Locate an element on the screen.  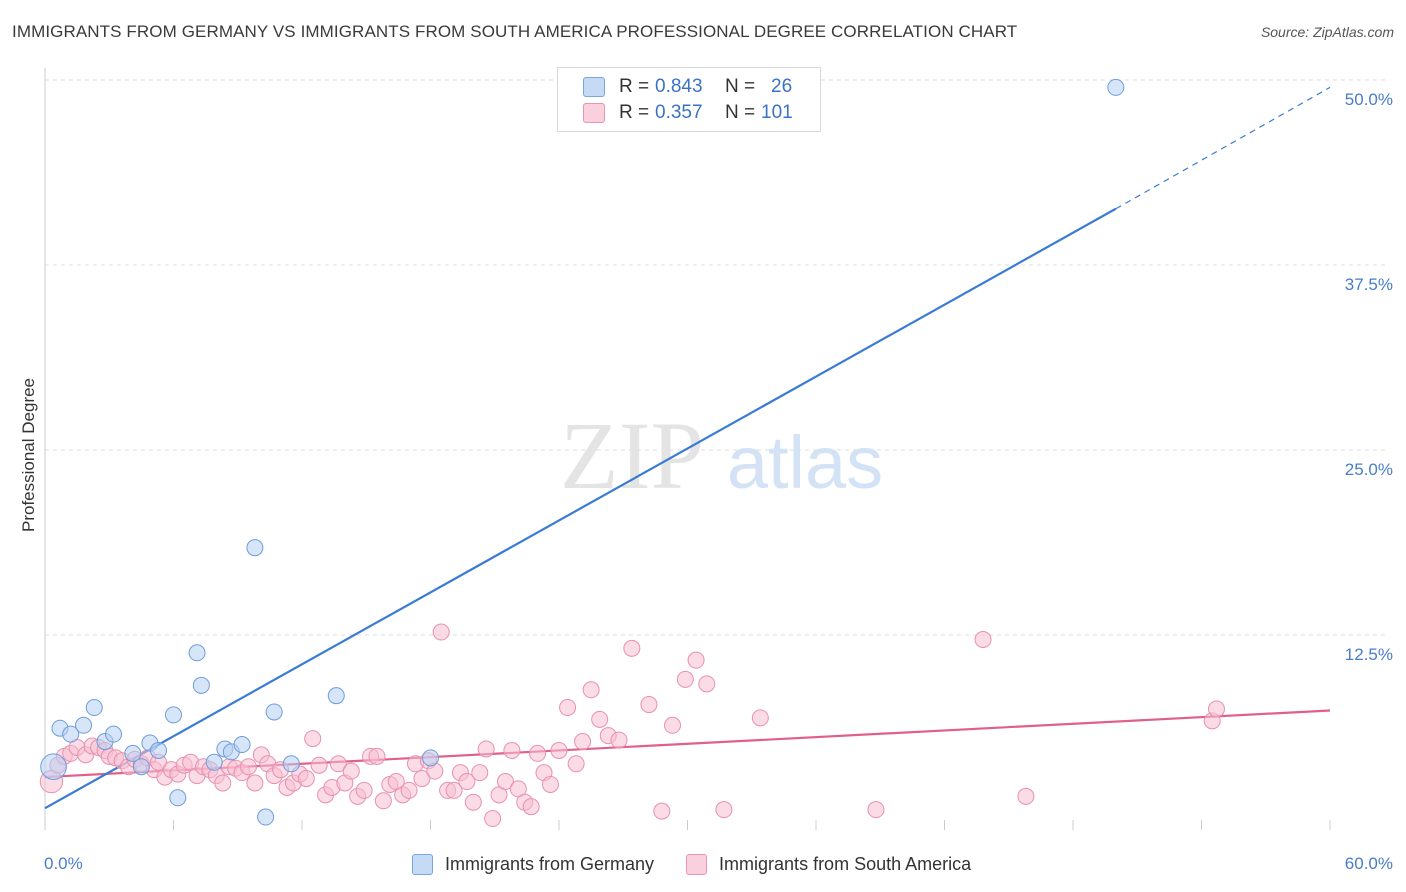
legend-r-value: 0.843 is located at coordinates (679, 86).